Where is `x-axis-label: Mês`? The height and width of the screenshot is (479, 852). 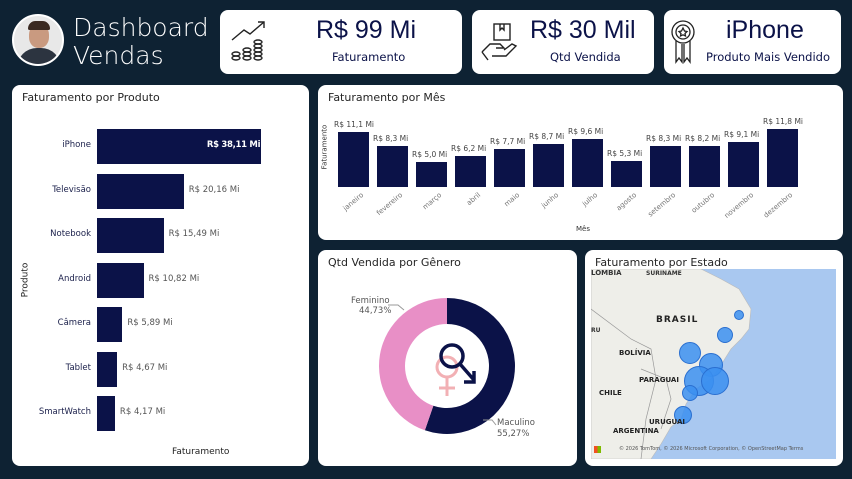 x-axis-label: Mês is located at coordinates (583, 229).